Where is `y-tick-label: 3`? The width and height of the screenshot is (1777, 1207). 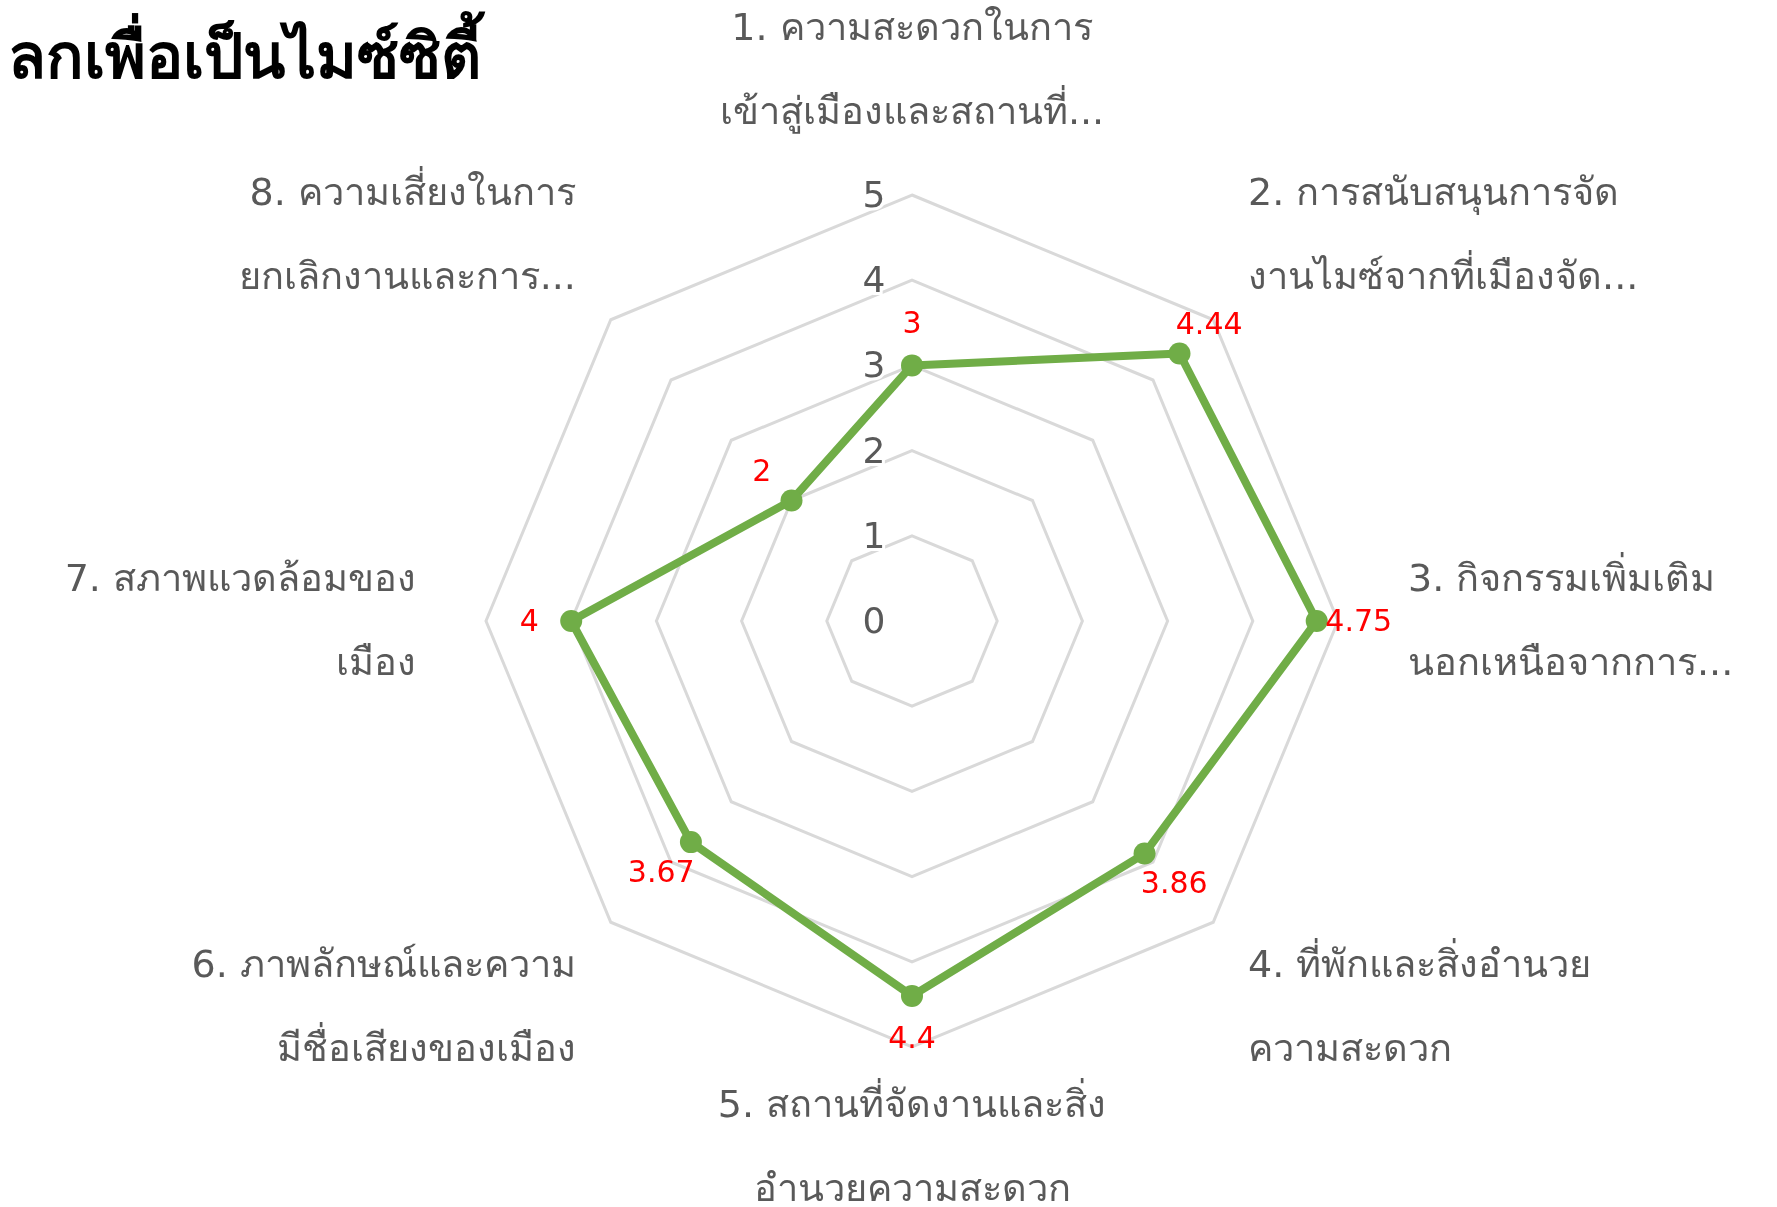
y-tick-label: 3 is located at coordinates (874, 365).